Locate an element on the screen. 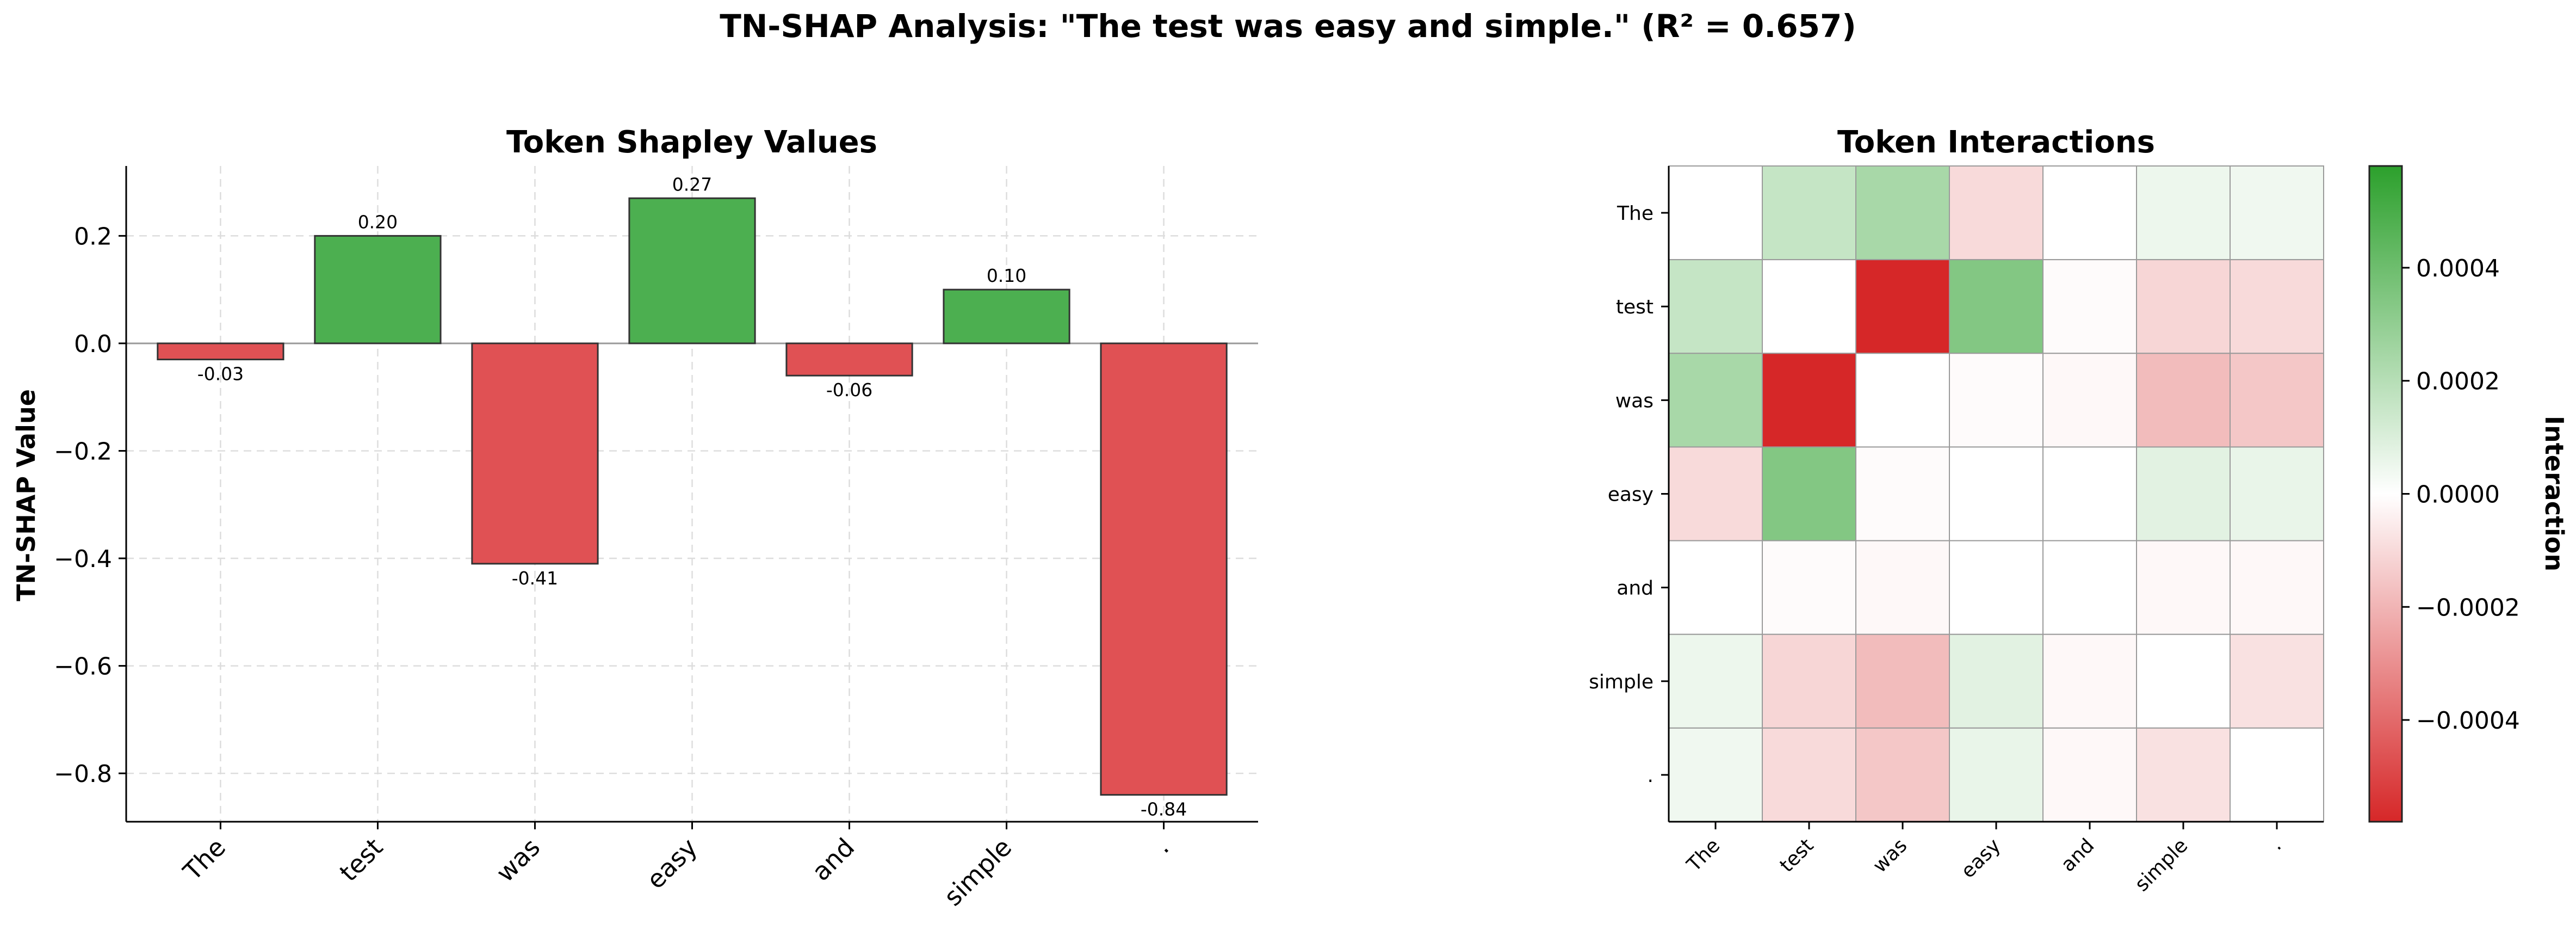 This screenshot has width=2576, height=936. bar-easy is located at coordinates (692, 270).